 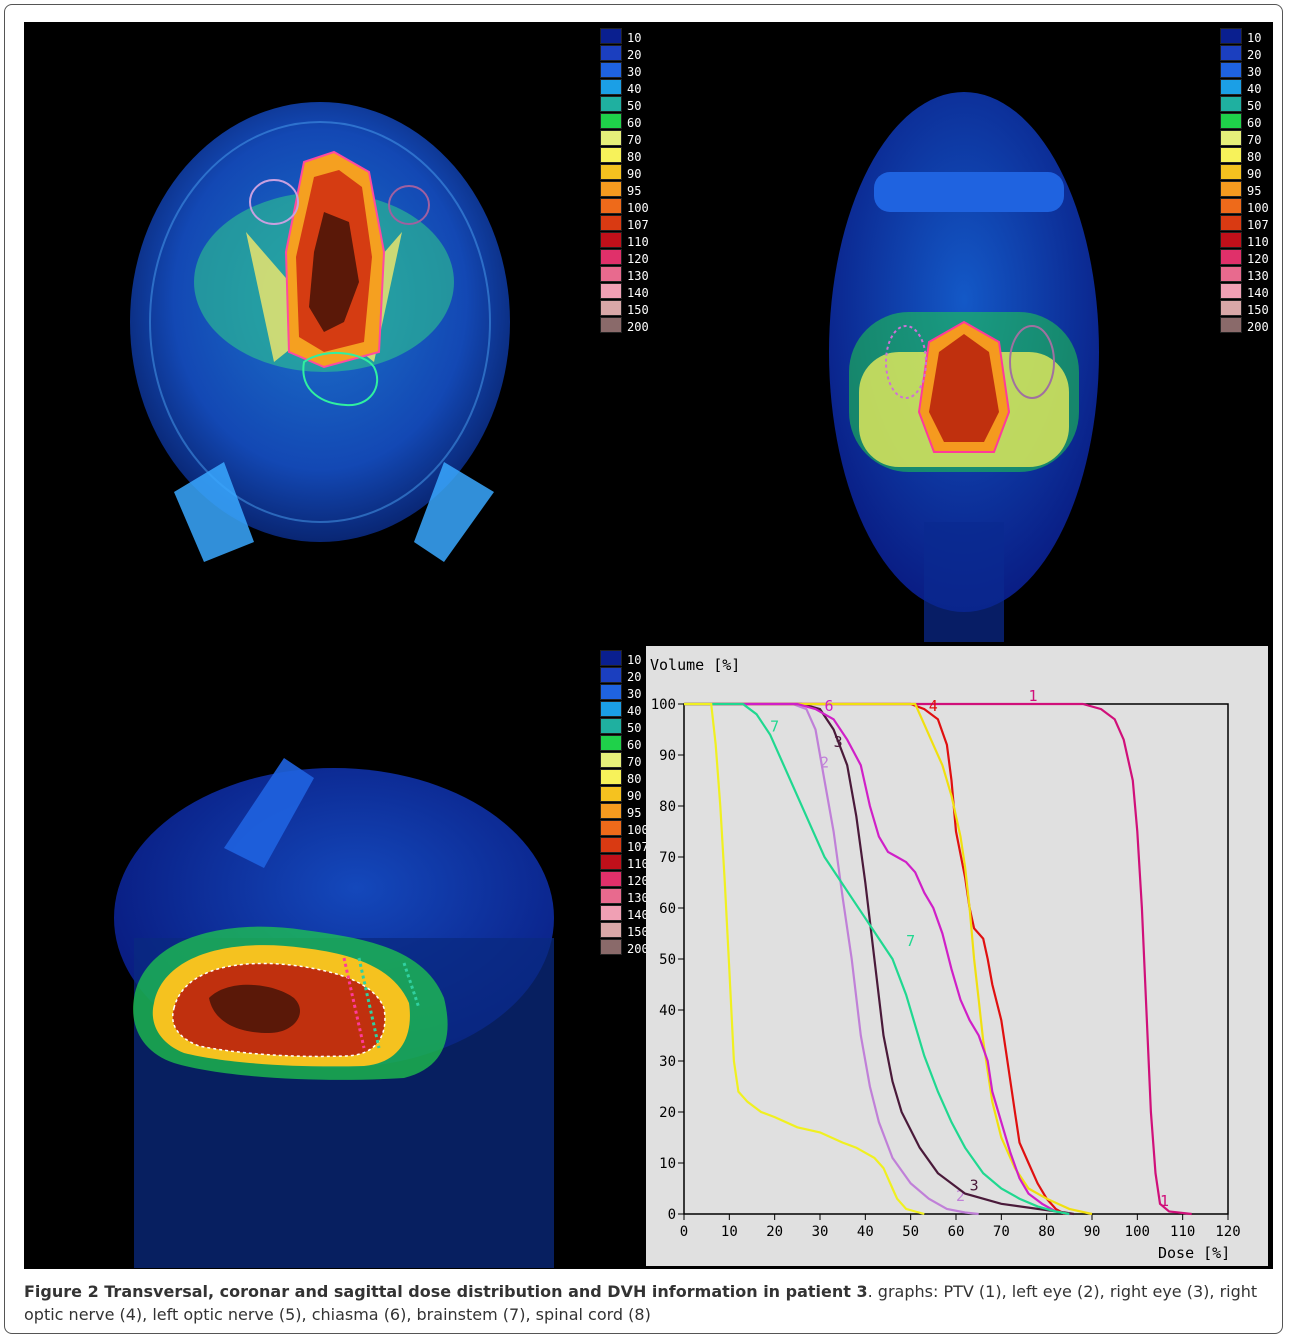 I want to click on x-tick-label: 30, so click(x=820, y=1232).